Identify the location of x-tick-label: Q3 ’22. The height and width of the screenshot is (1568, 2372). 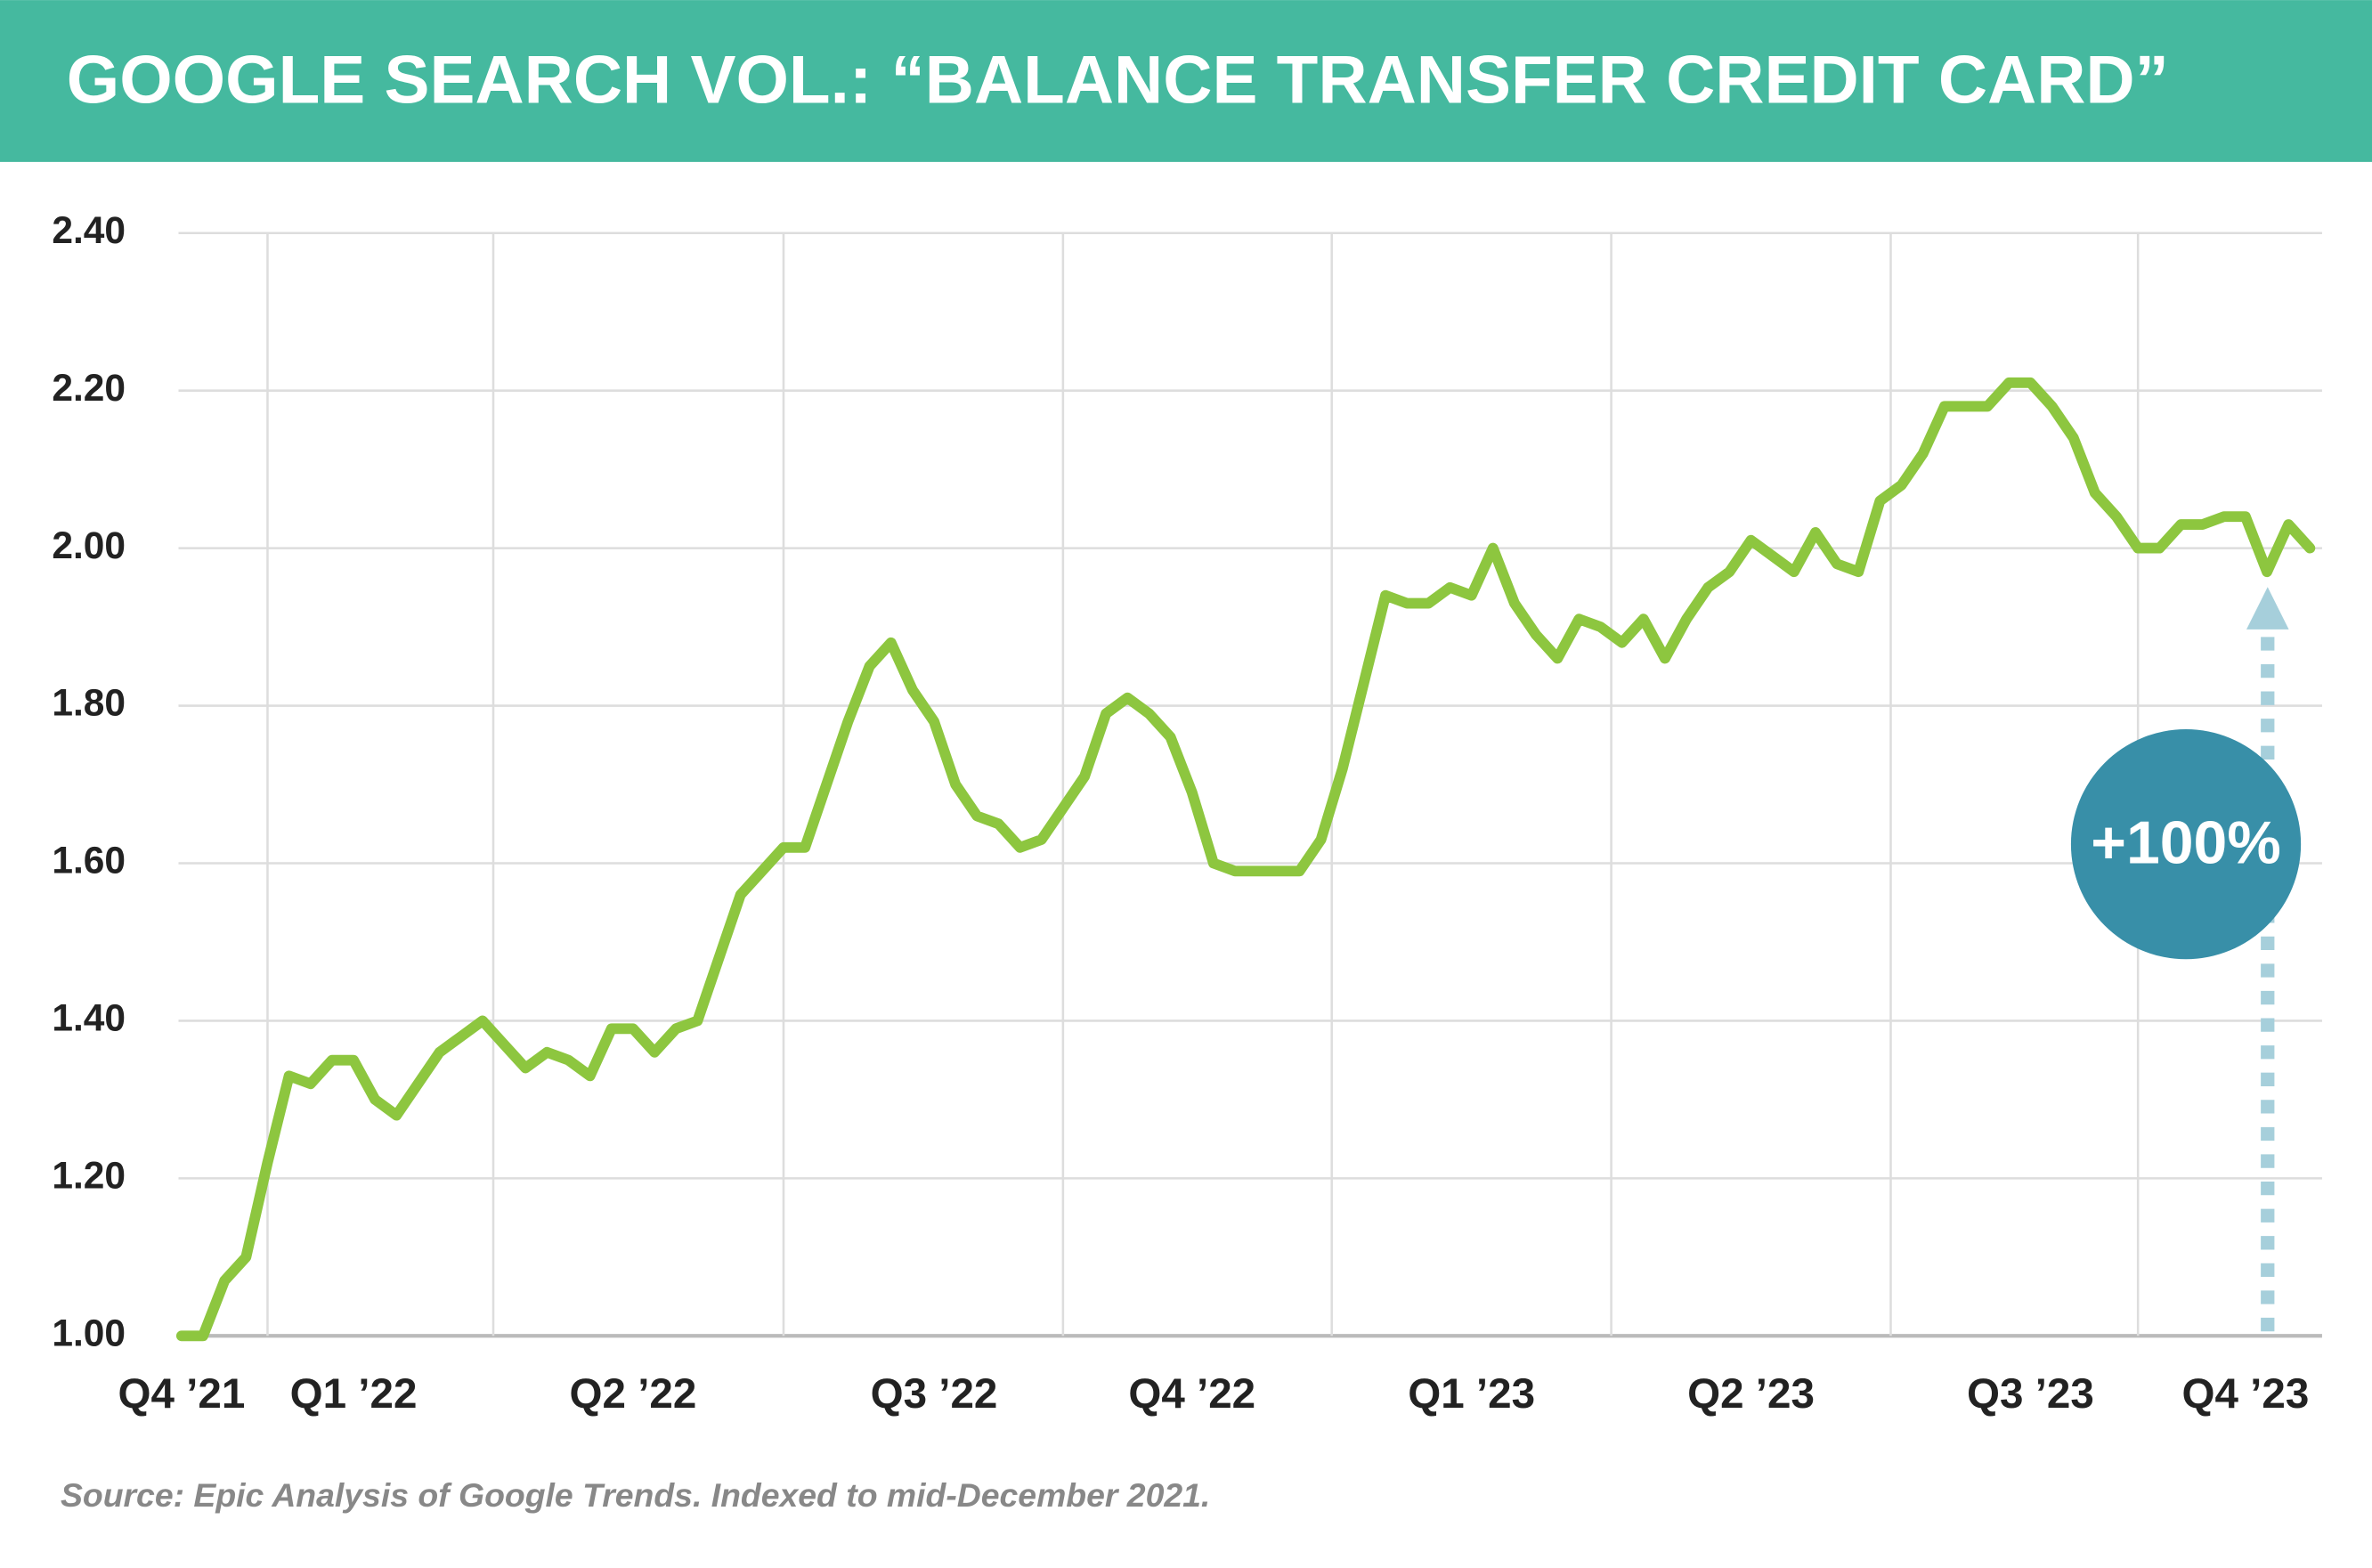
(935, 1394).